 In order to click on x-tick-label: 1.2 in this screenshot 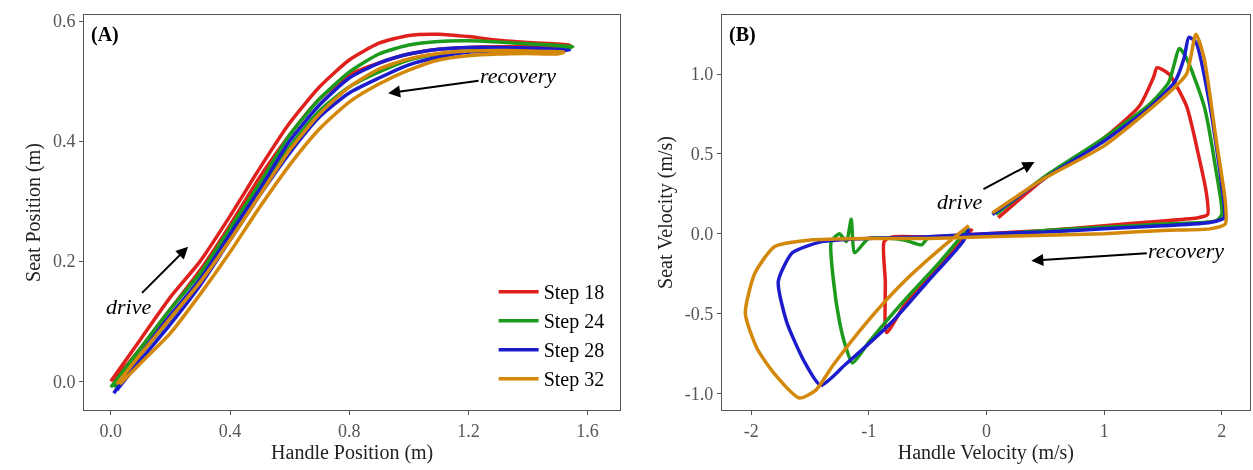, I will do `click(468, 430)`.